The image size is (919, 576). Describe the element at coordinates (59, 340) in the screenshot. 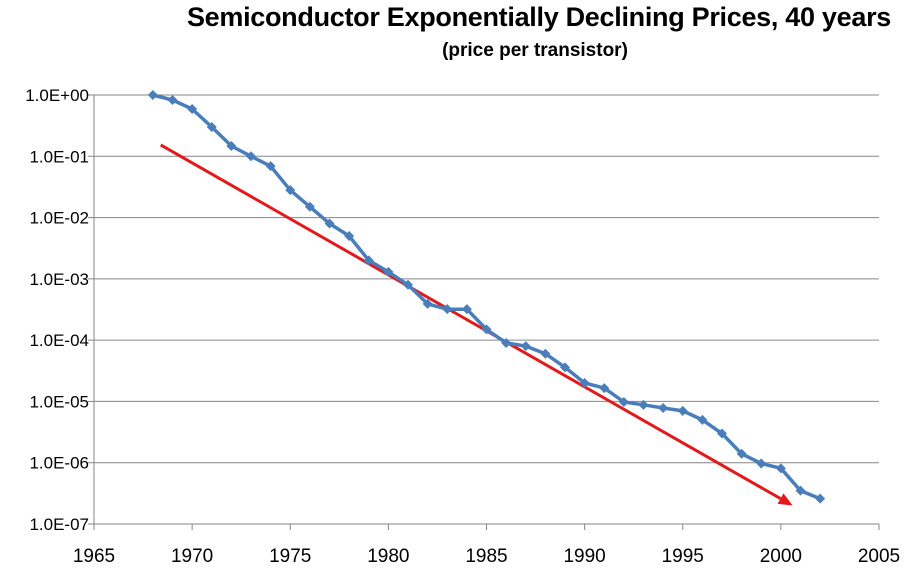

I see `y-tick-label: 1.0E-04` at that location.